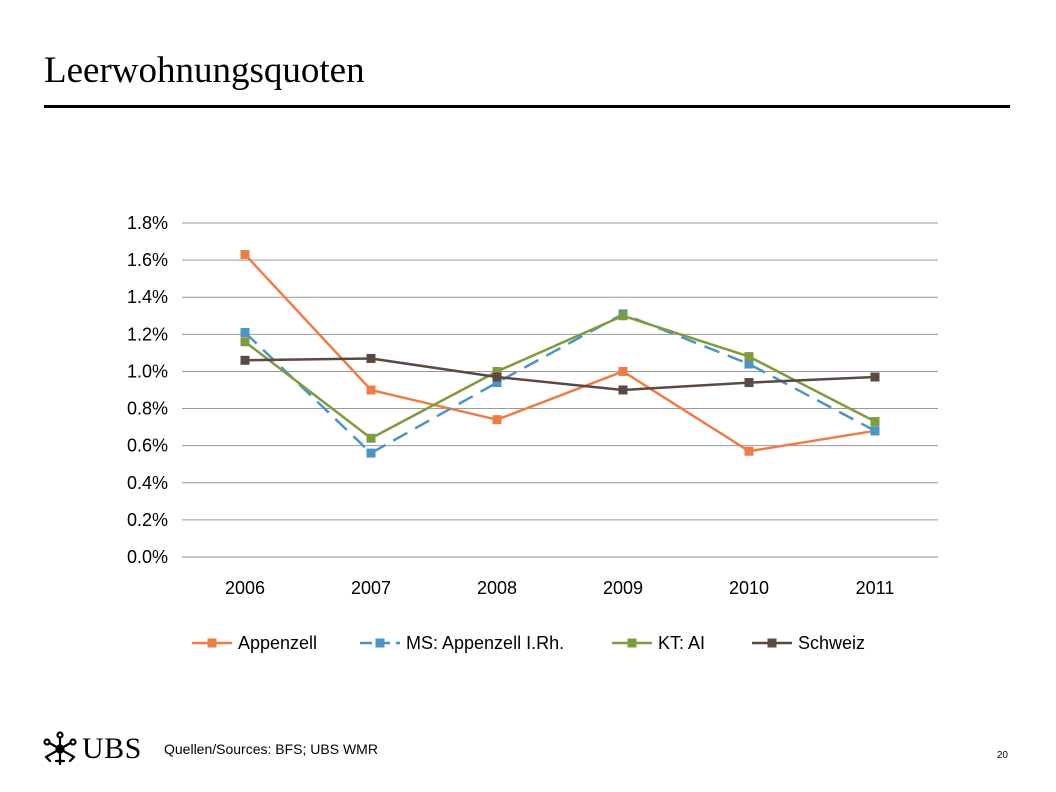 The height and width of the screenshot is (792, 1056). I want to click on y-tick-label: 0.6%, so click(147, 446).